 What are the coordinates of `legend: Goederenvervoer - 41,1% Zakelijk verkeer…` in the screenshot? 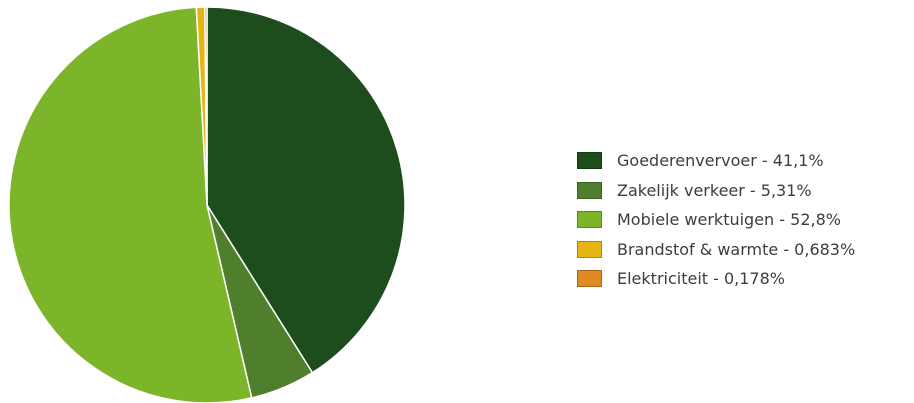 It's located at (742, 220).